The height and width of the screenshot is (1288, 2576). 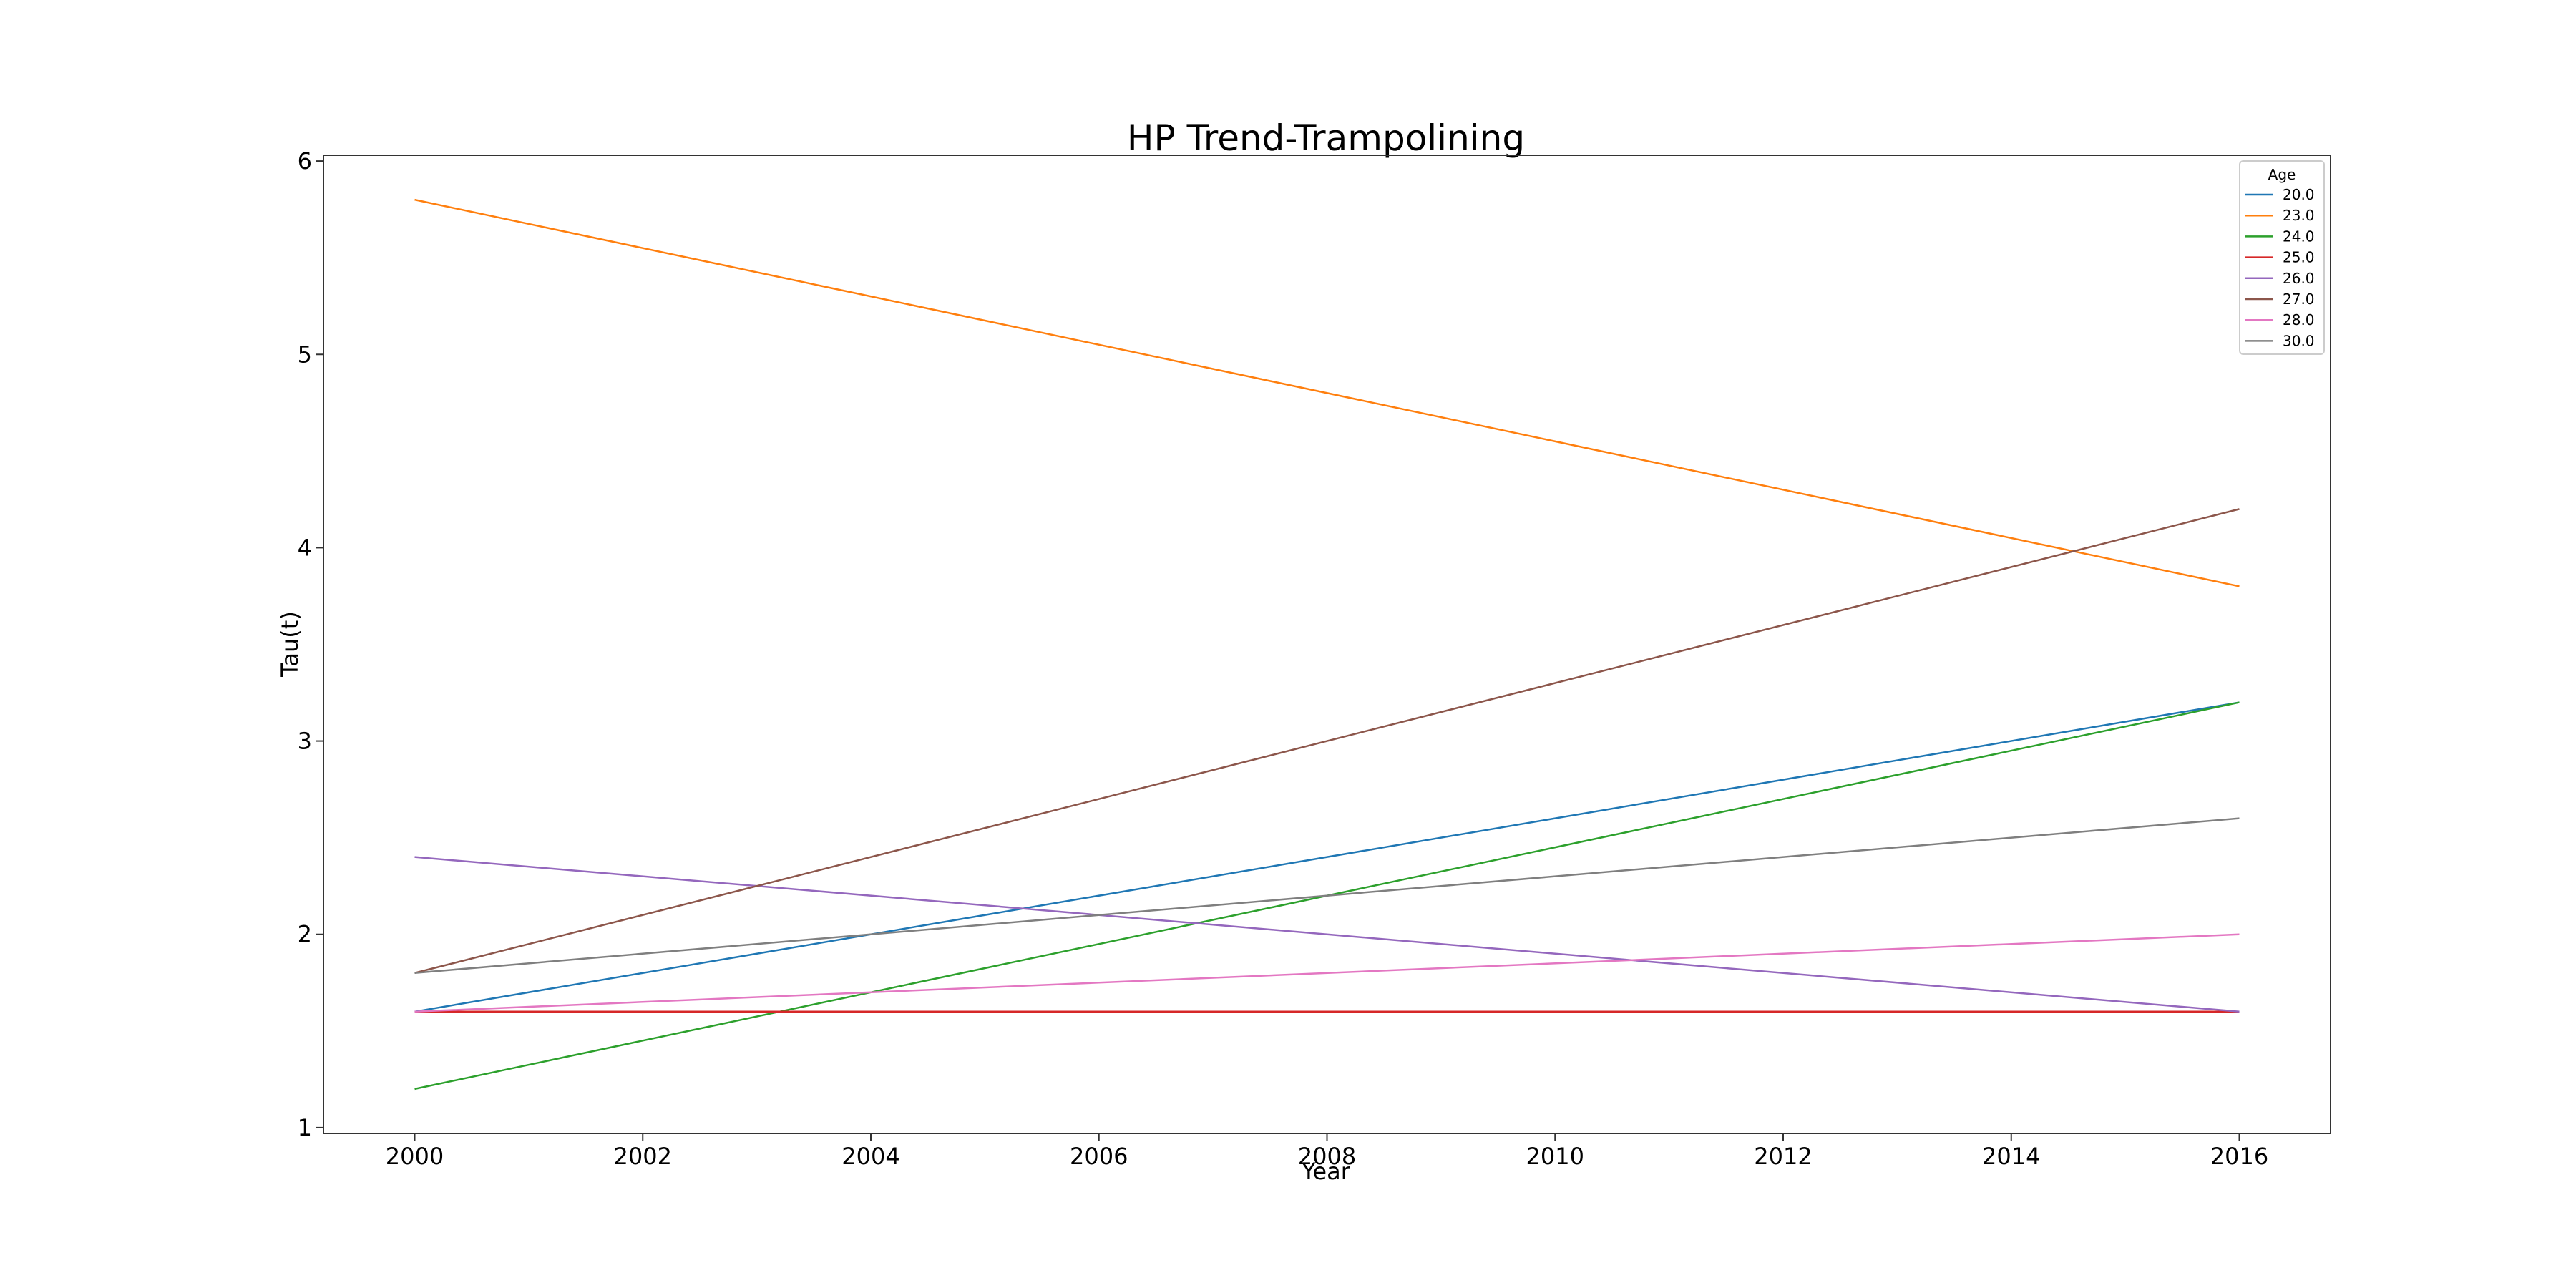 I want to click on legend-item: 20.0, so click(x=2280, y=194).